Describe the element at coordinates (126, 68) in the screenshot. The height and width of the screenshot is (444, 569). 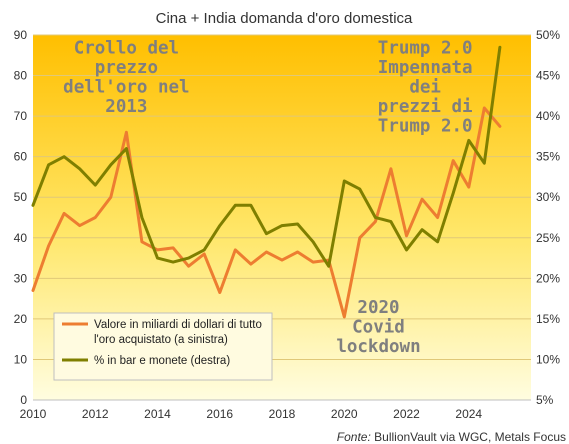
I see `annotation-0-line-1: prezzo` at that location.